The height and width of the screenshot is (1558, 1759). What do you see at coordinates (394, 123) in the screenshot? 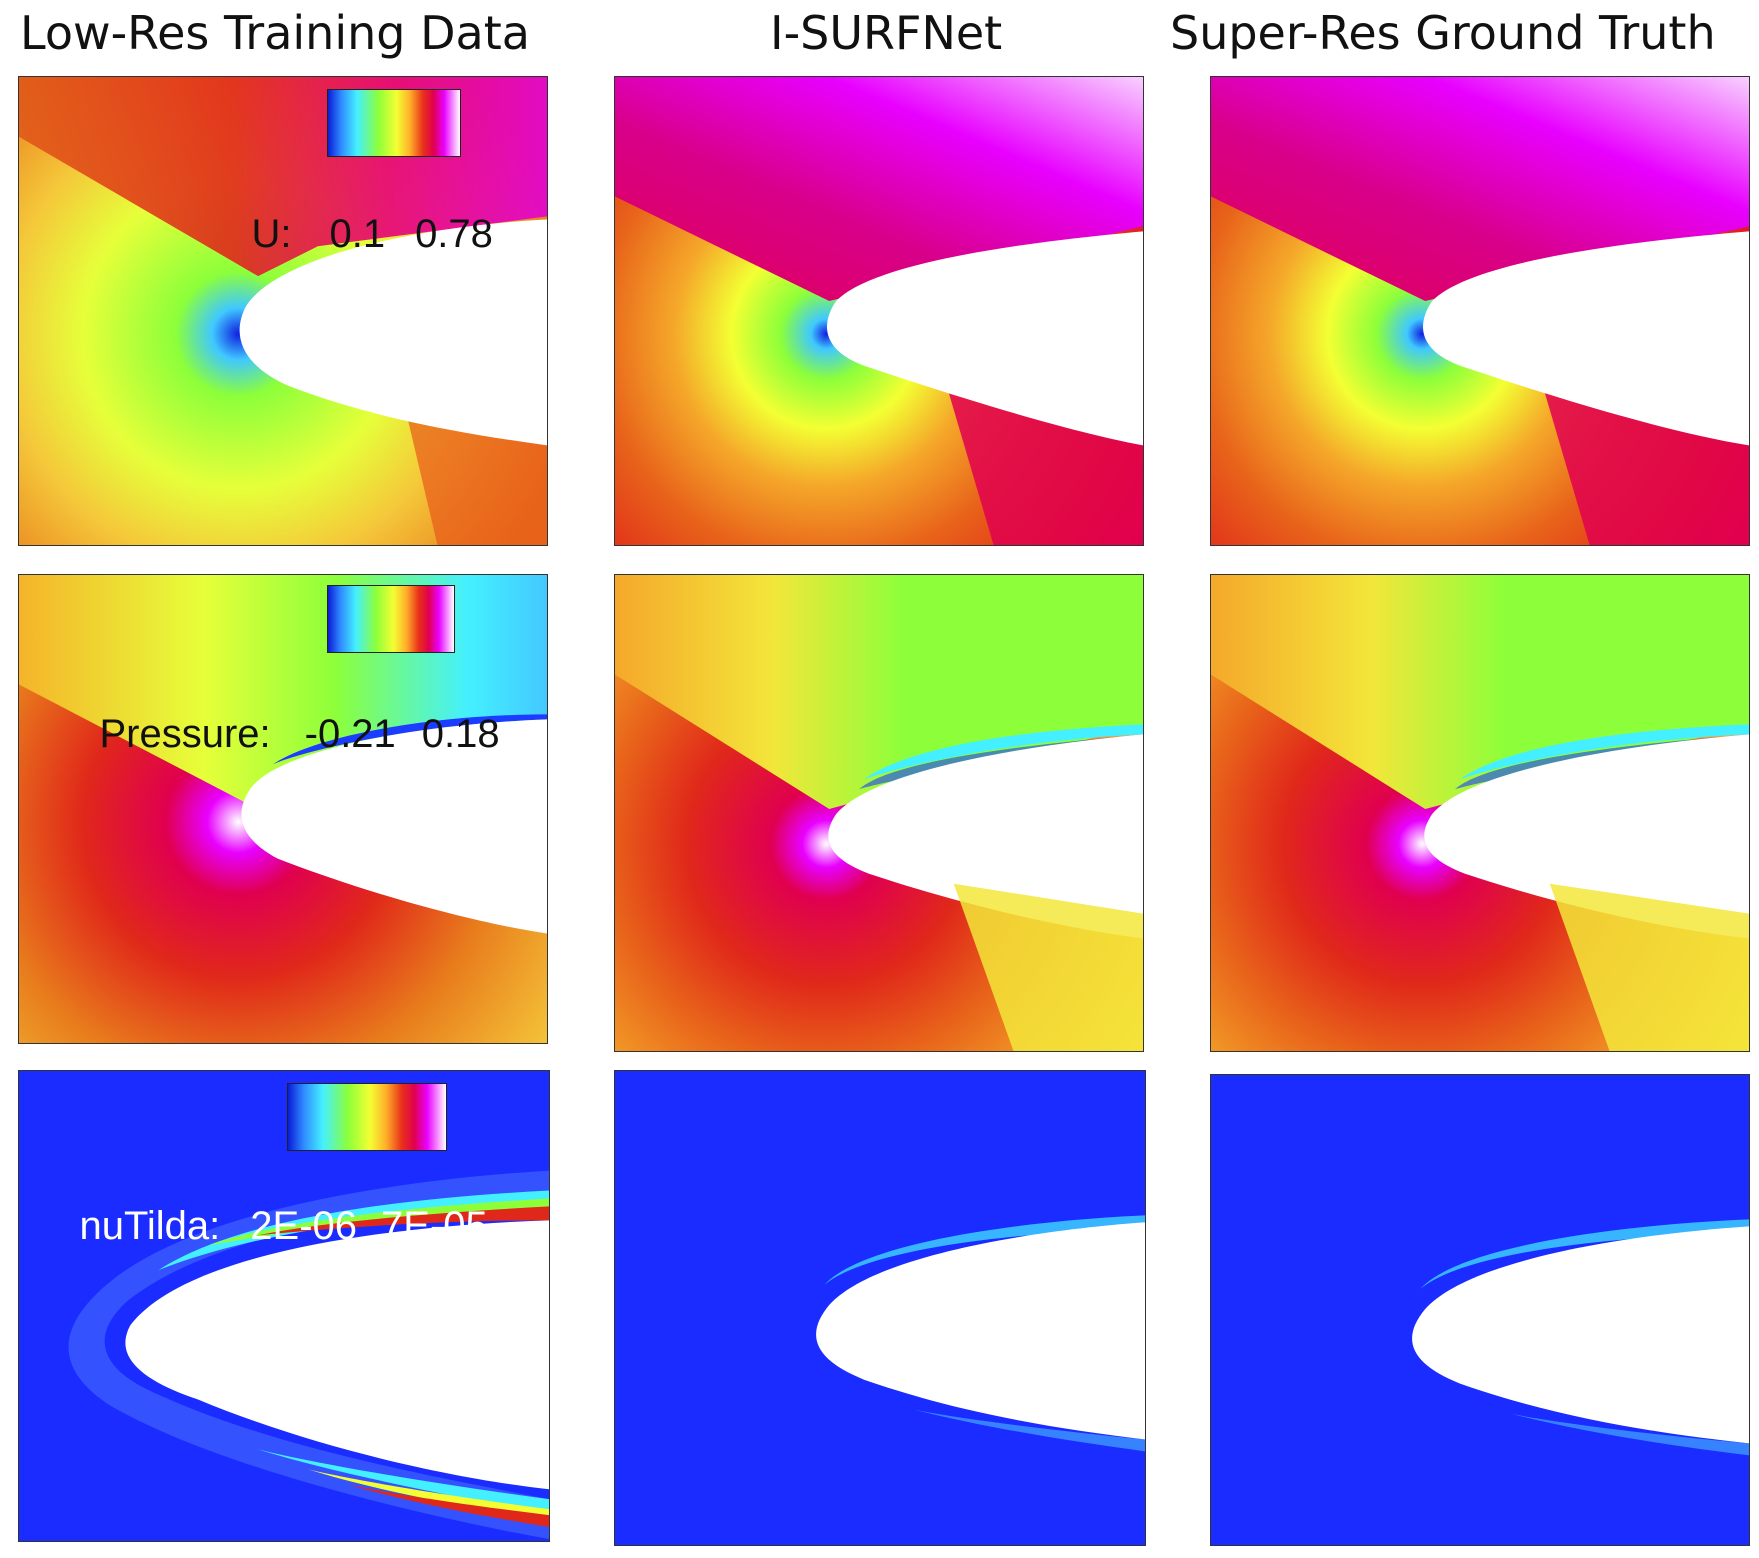
I see `u-colorbar` at bounding box center [394, 123].